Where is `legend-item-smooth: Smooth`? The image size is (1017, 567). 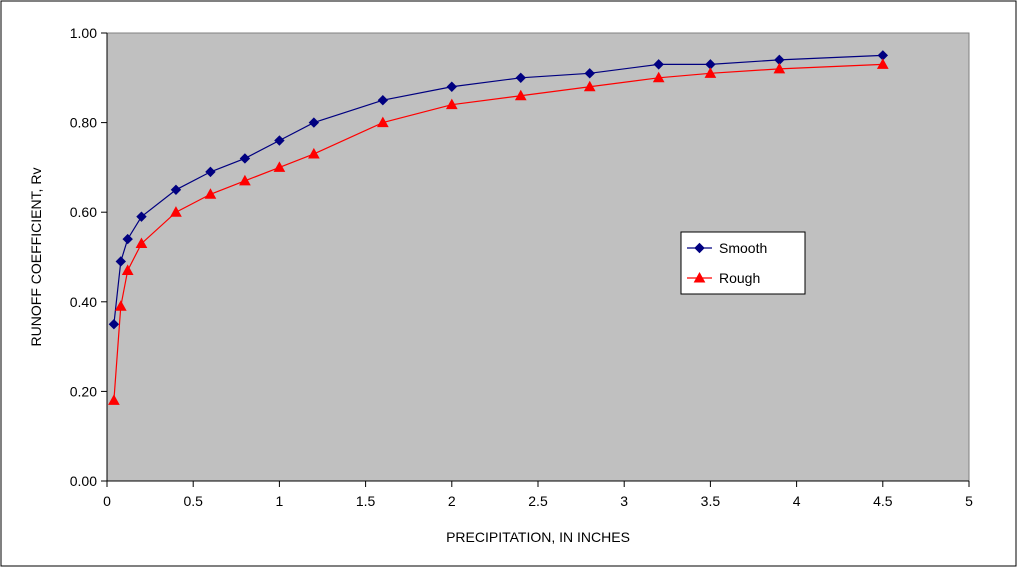
legend-item-smooth: Smooth is located at coordinates (727, 248).